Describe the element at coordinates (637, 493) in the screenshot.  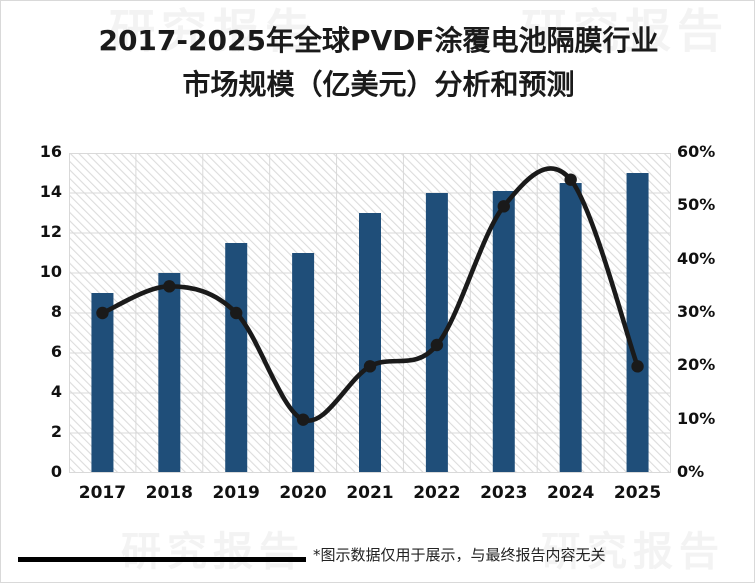
I see `x-axis-tick: 2025` at that location.